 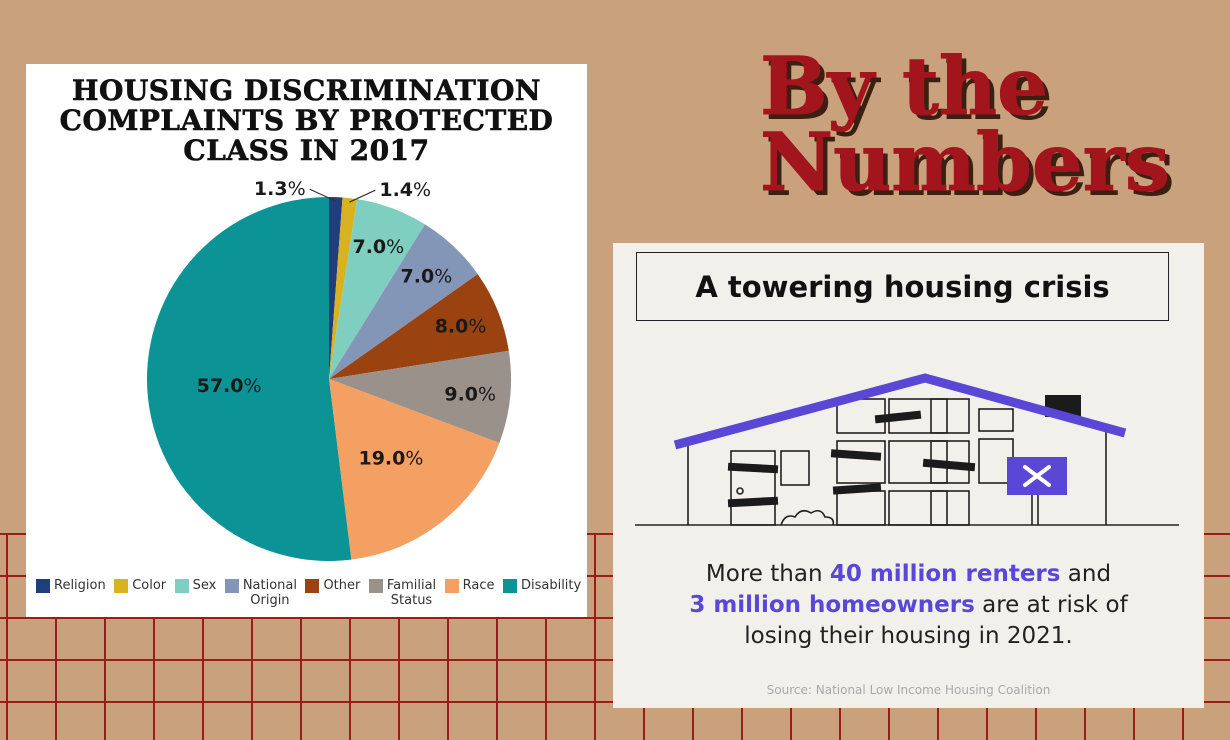 I want to click on leader-line-religion, so click(x=322, y=195).